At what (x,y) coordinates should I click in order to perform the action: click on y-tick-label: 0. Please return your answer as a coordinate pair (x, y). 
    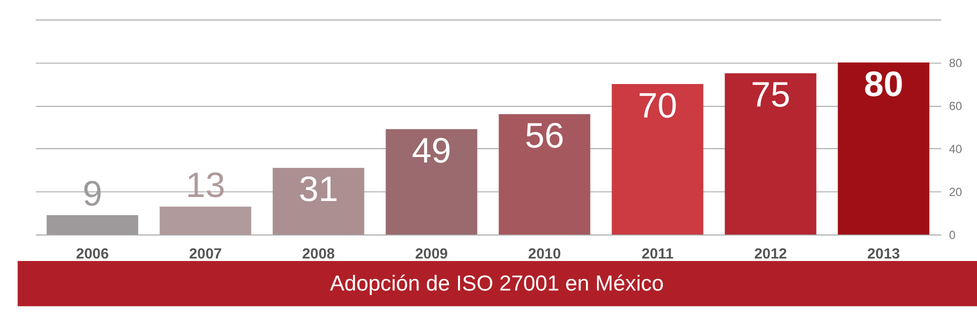
    Looking at the image, I should click on (952, 235).